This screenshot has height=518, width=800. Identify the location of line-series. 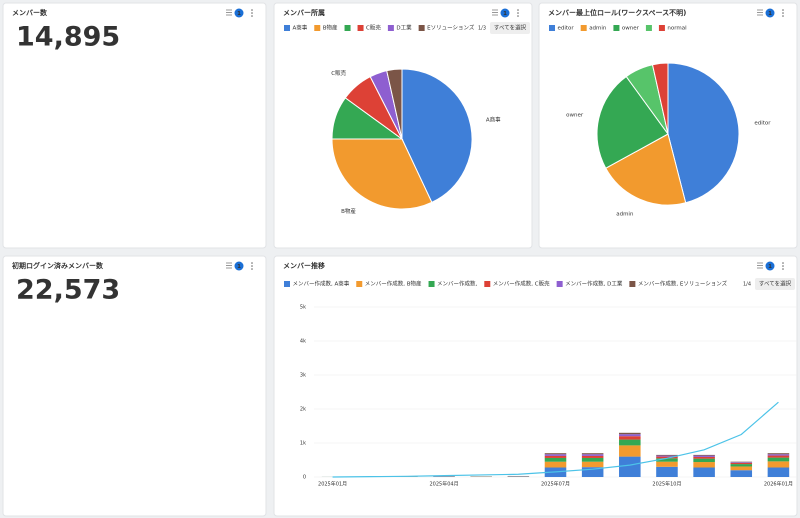
(555, 439).